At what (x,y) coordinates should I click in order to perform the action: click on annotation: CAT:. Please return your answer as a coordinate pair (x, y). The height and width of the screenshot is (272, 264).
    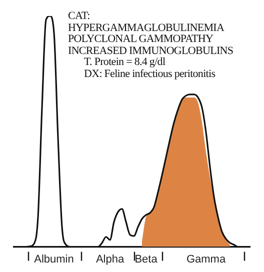
    Looking at the image, I should click on (79, 16).